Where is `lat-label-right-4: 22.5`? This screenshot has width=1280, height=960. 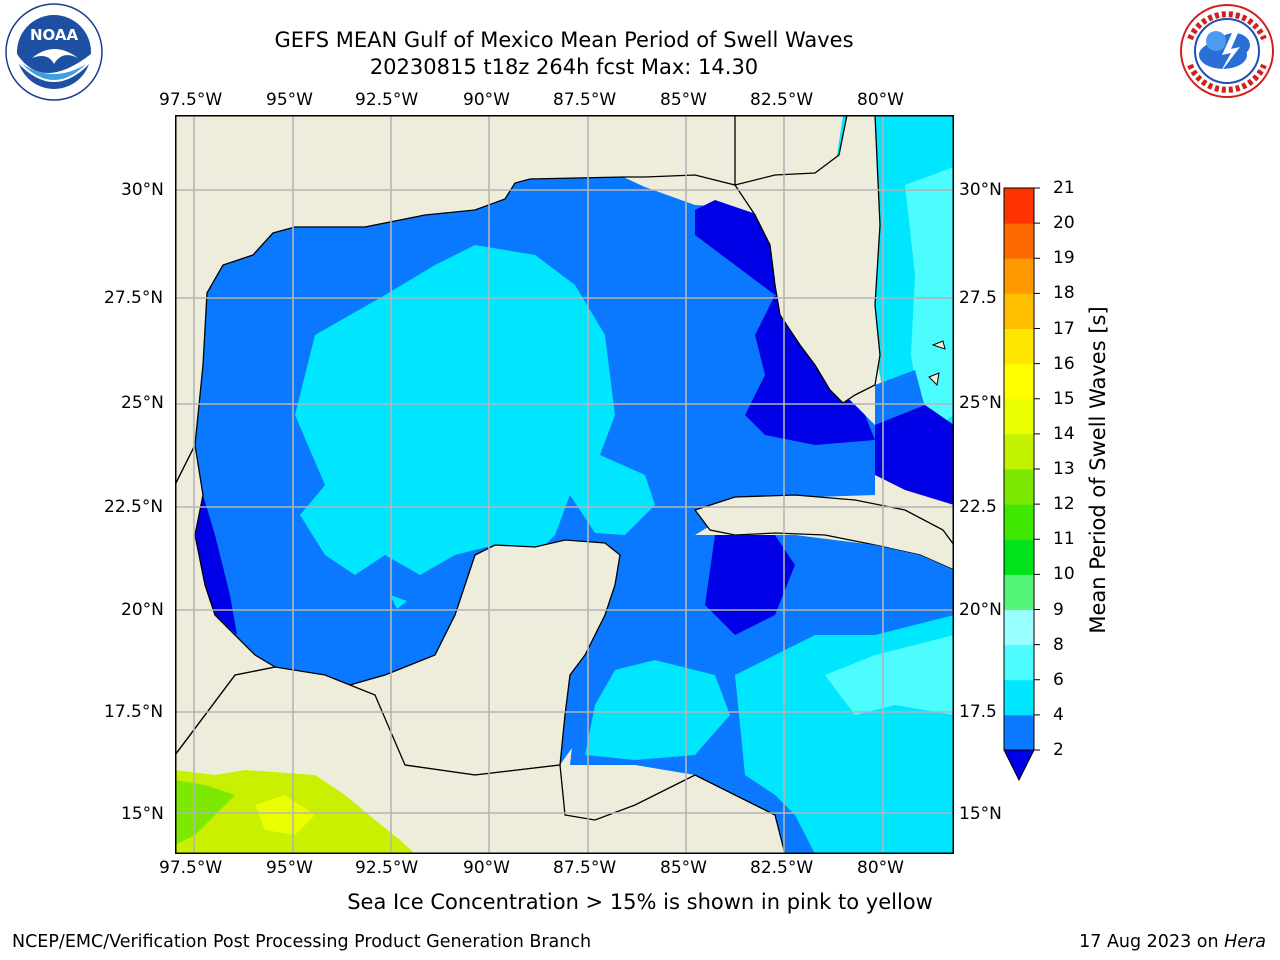 lat-label-right-4: 22.5 is located at coordinates (978, 507).